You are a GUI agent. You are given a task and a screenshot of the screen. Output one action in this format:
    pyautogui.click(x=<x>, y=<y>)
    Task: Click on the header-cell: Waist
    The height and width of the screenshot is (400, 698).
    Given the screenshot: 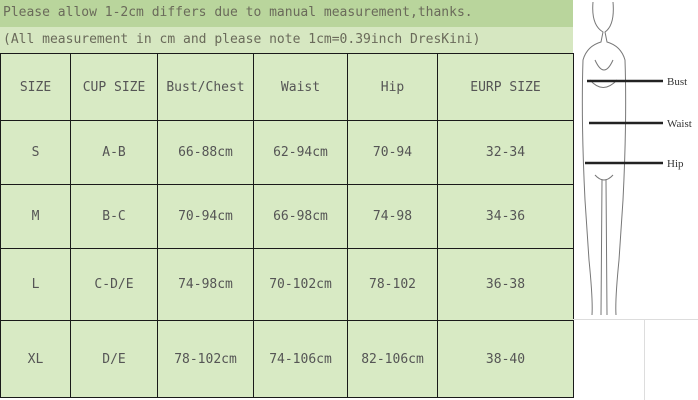 What is the action you would take?
    pyautogui.click(x=300, y=87)
    